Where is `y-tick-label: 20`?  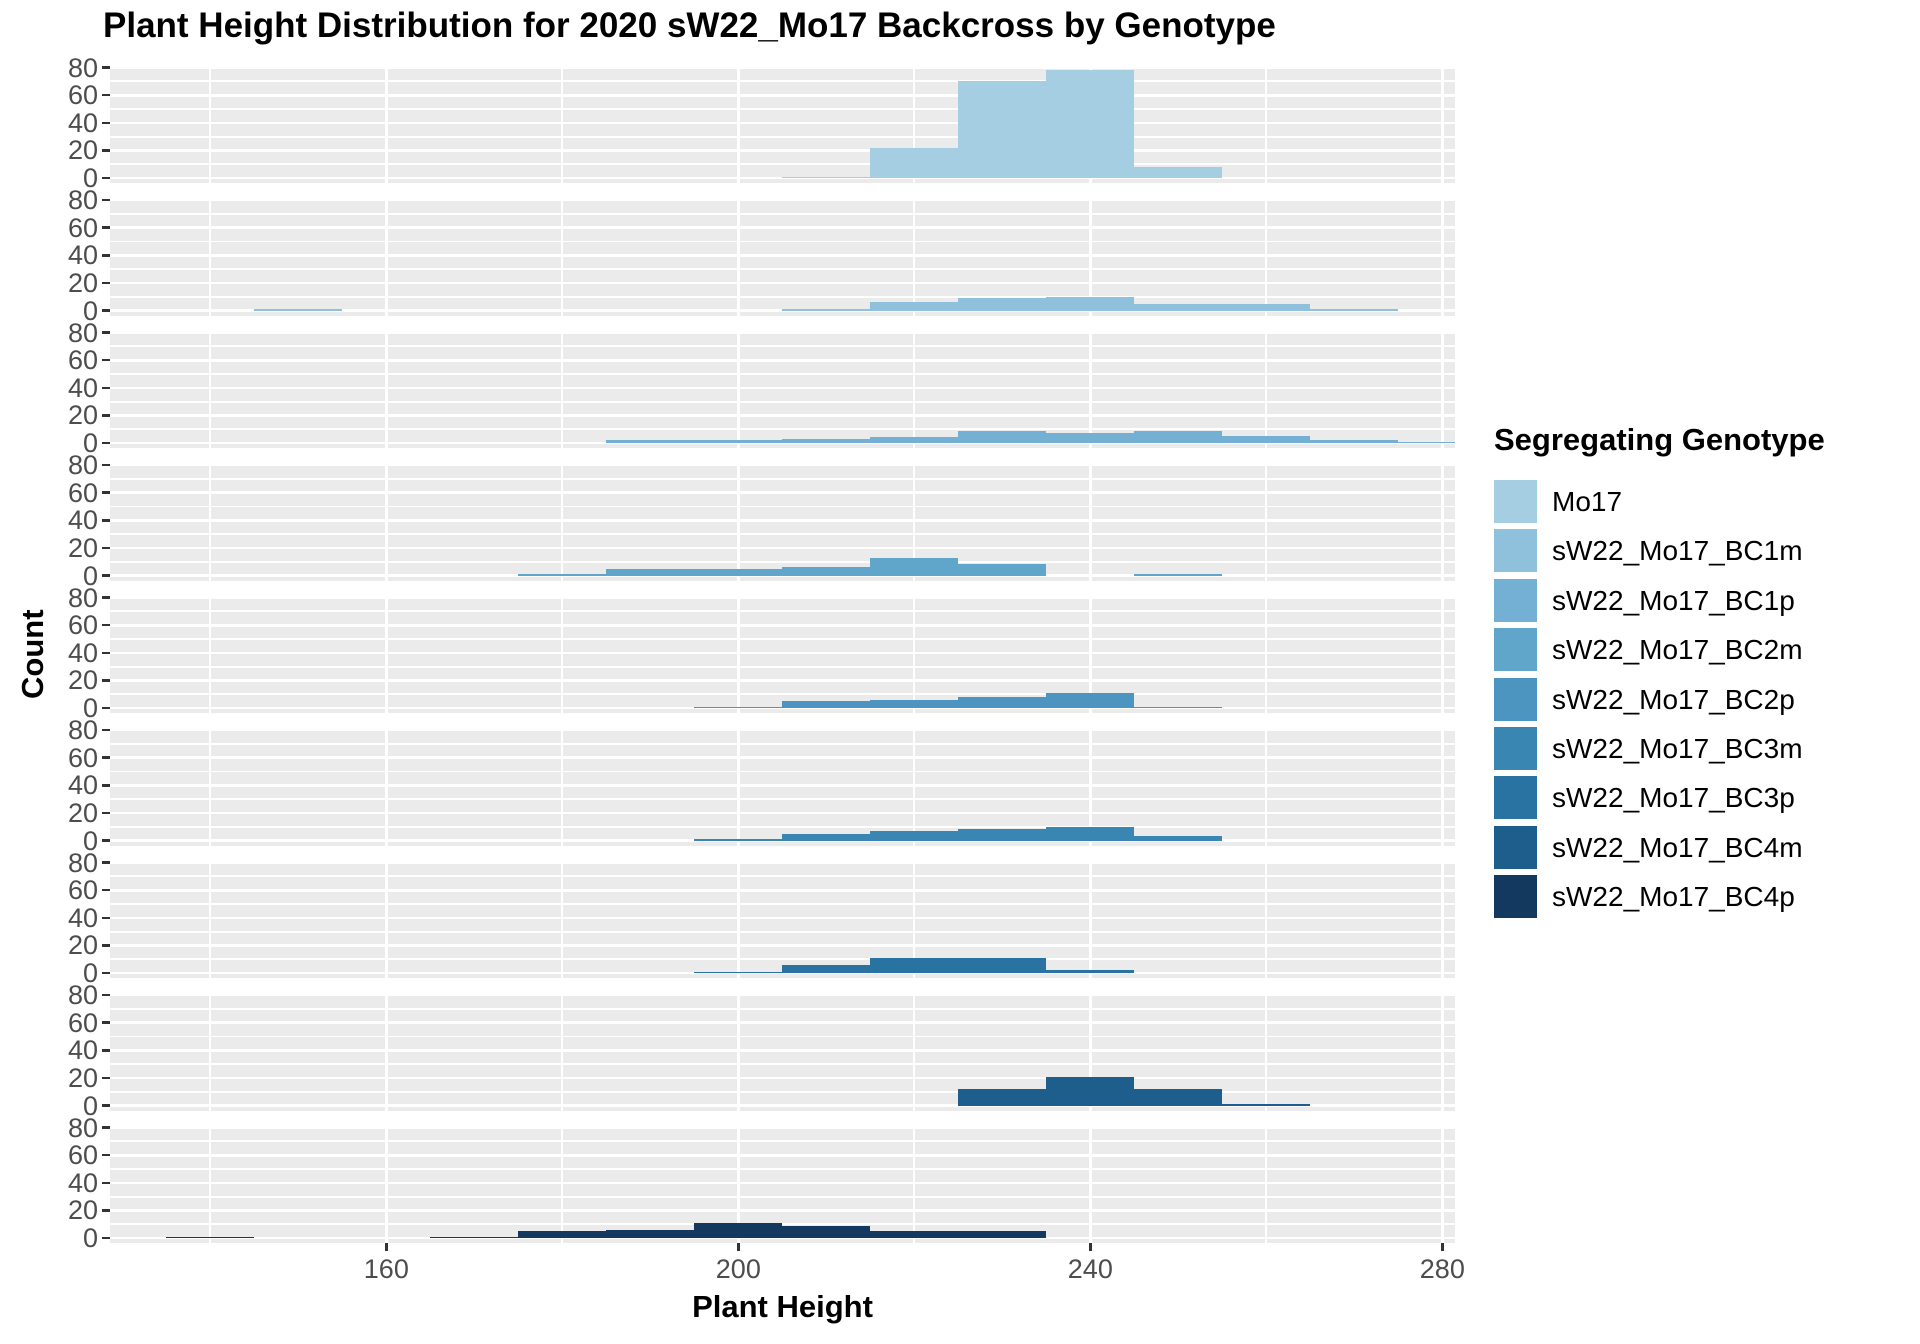
y-tick-label: 20 is located at coordinates (82, 945).